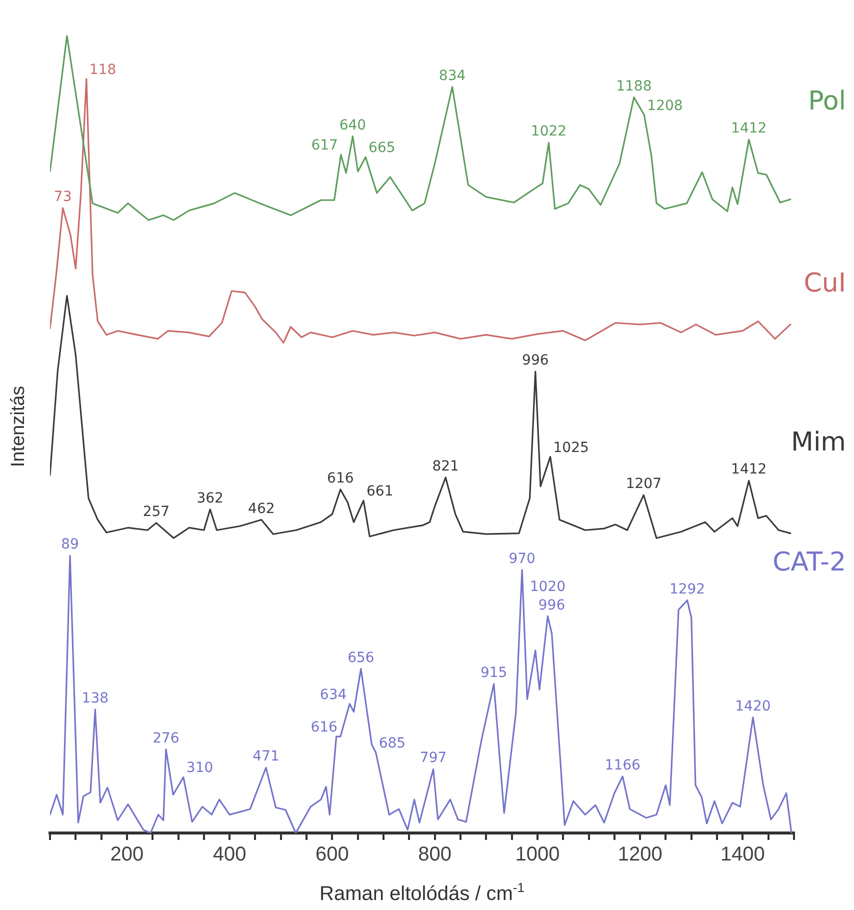 The width and height of the screenshot is (854, 910). I want to click on annotation: 634, so click(333, 694).